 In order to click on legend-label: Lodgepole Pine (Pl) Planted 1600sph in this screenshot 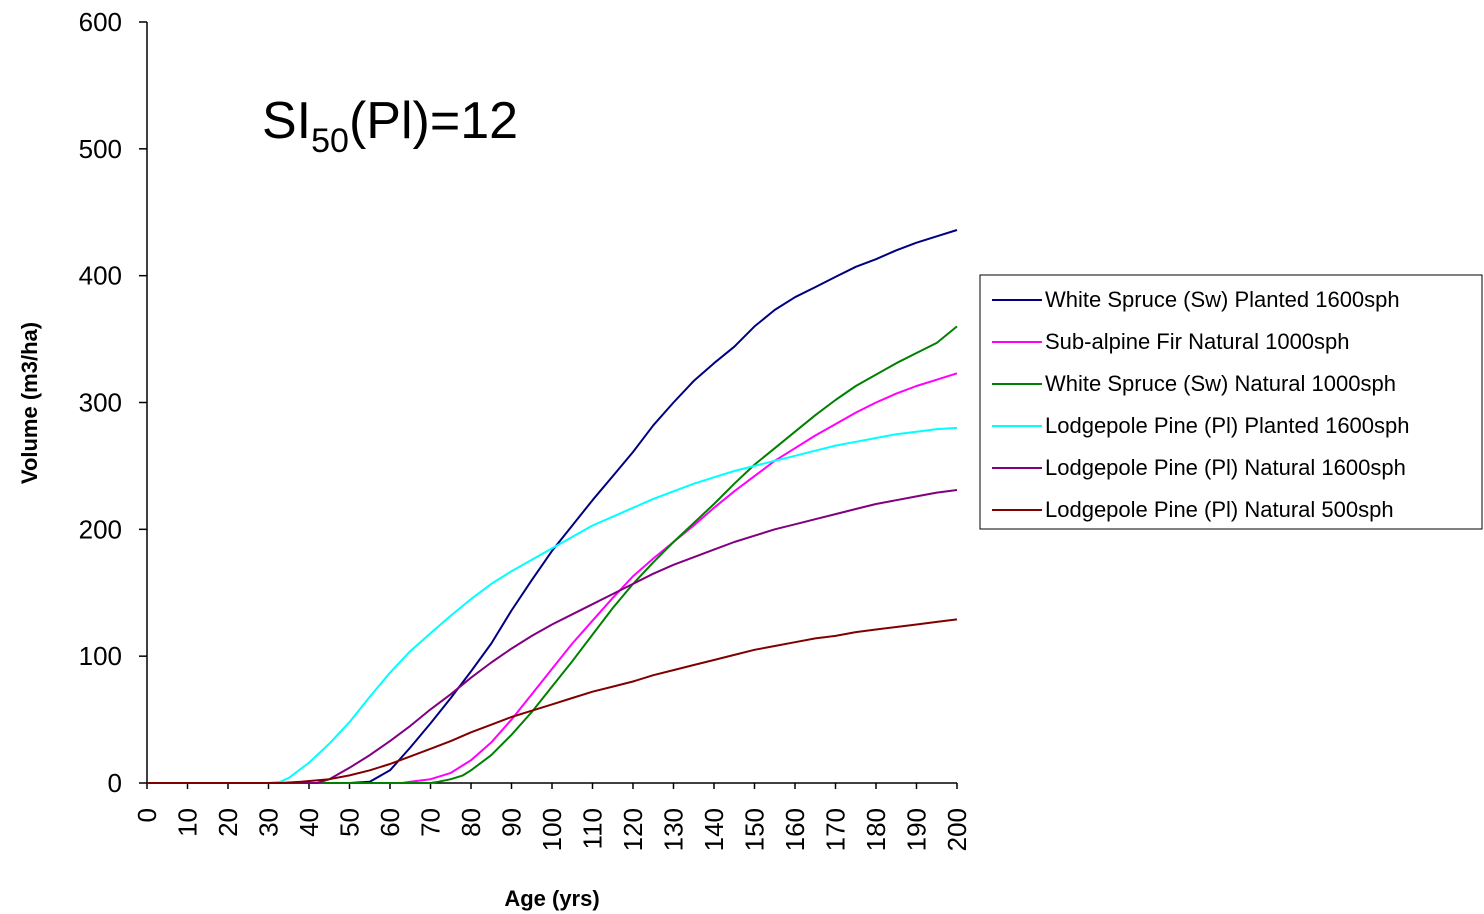, I will do `click(1227, 425)`.